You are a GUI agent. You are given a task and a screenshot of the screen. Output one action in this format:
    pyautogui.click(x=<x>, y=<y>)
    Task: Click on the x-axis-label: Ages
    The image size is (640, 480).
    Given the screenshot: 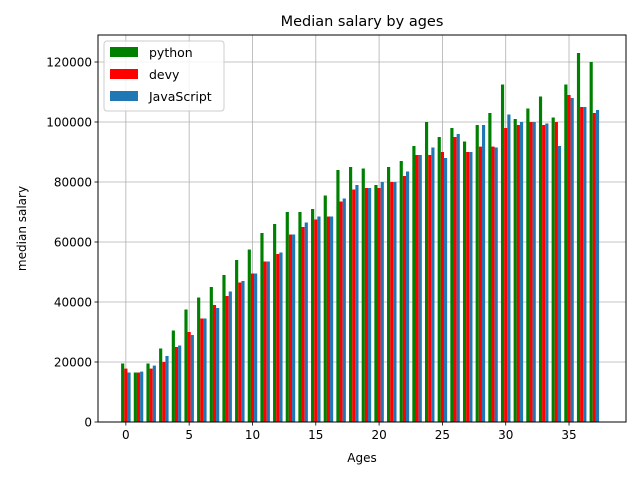 What is the action you would take?
    pyautogui.click(x=361, y=458)
    